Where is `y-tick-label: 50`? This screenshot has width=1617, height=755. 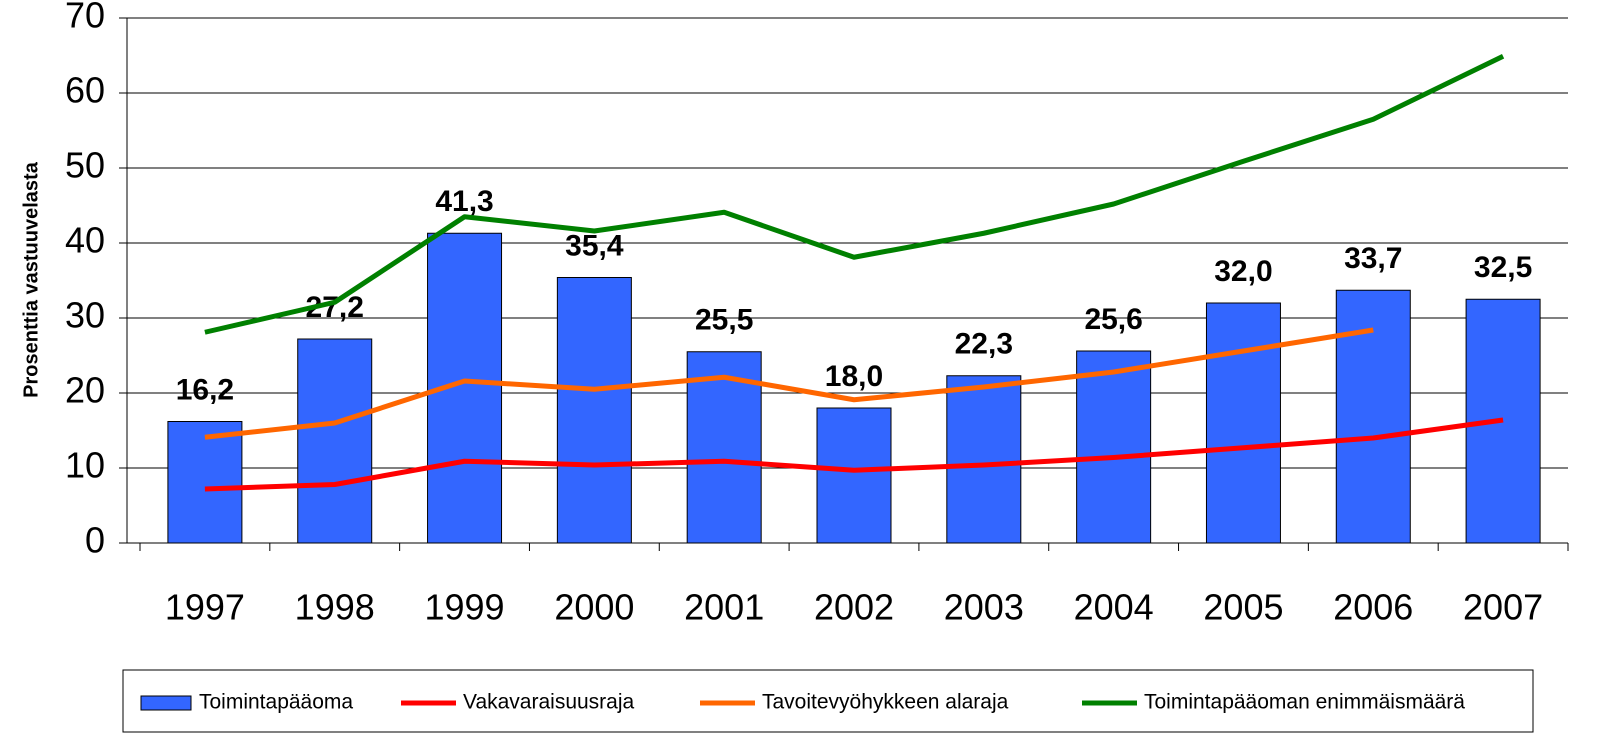
y-tick-label: 50 is located at coordinates (85, 165).